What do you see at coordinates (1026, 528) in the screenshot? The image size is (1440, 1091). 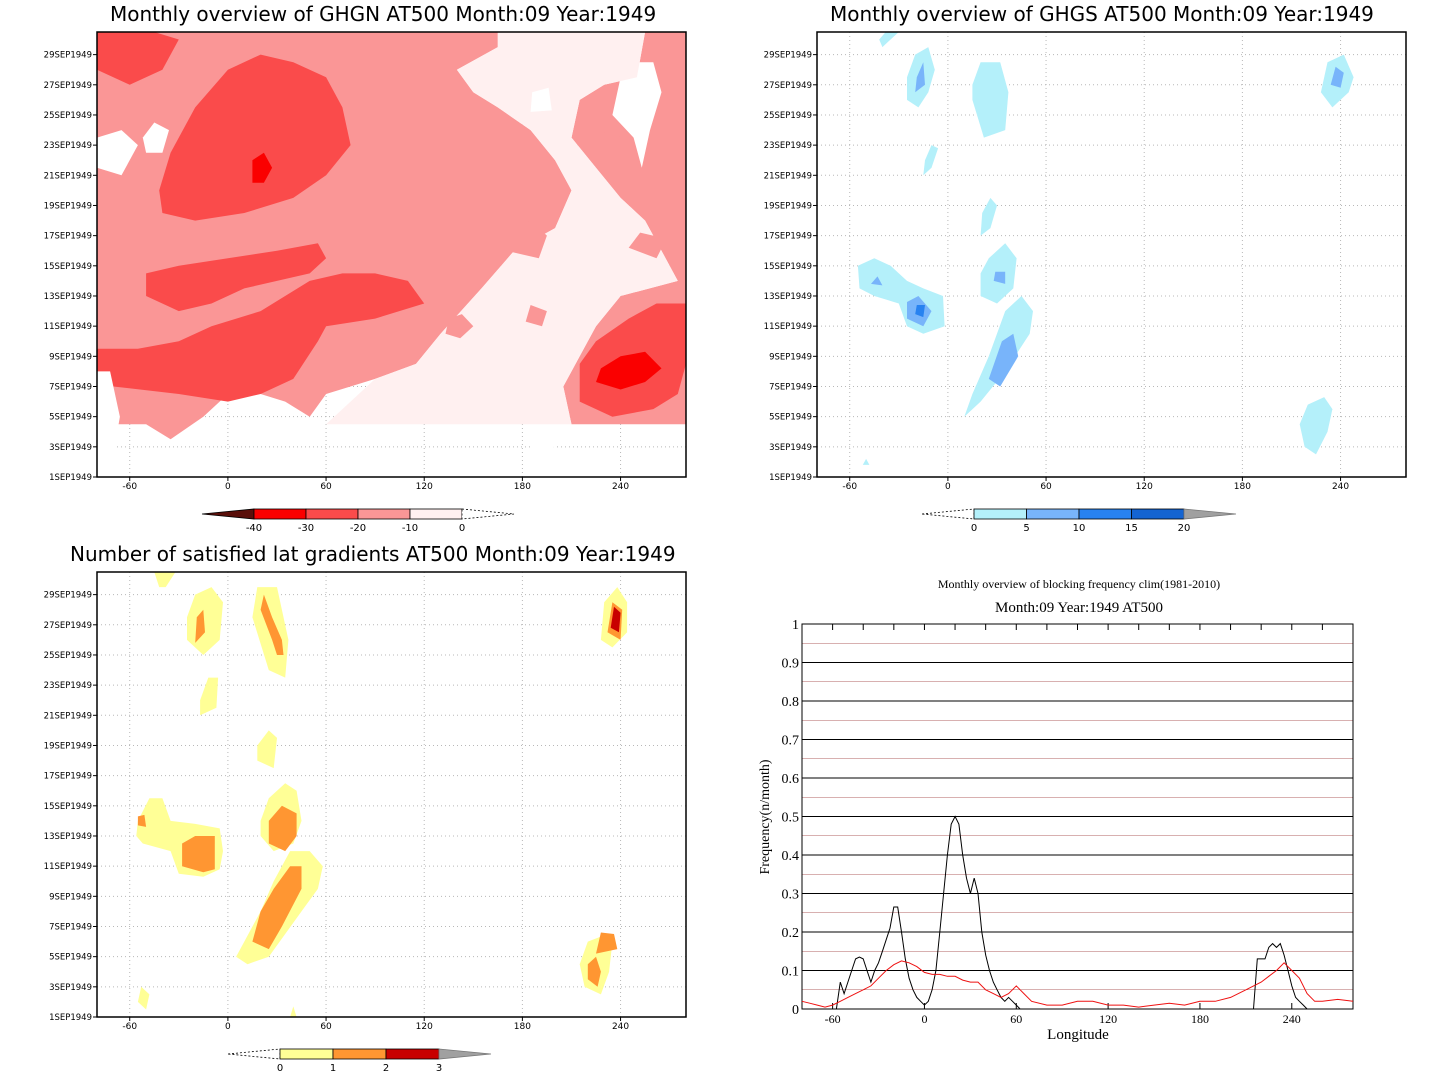 I see `colorbar-tick-label: 5` at bounding box center [1026, 528].